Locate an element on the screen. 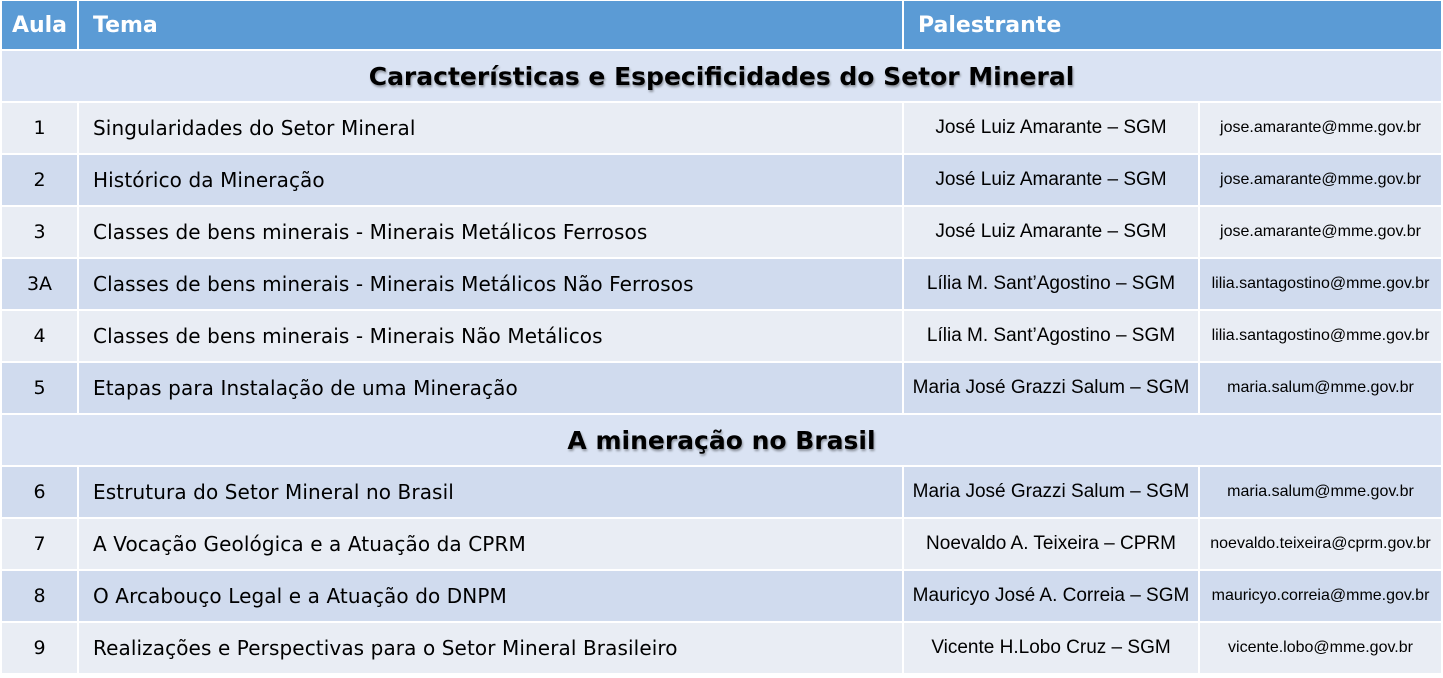 This screenshot has height=678, width=1443. palestrante-cell: Mauricyo José A. Correia – SGM is located at coordinates (1052, 597).